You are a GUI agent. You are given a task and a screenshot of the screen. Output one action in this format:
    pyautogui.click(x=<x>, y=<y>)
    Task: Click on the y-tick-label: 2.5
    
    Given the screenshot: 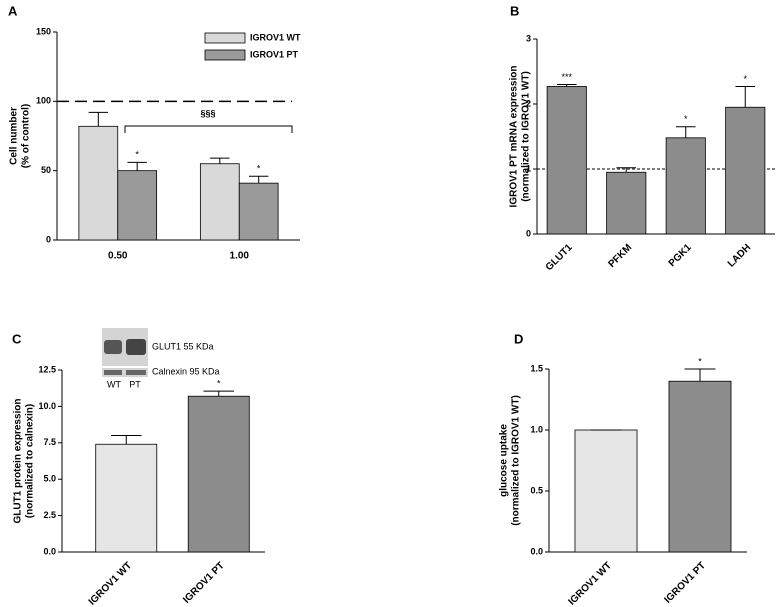 What is the action you would take?
    pyautogui.click(x=49, y=515)
    